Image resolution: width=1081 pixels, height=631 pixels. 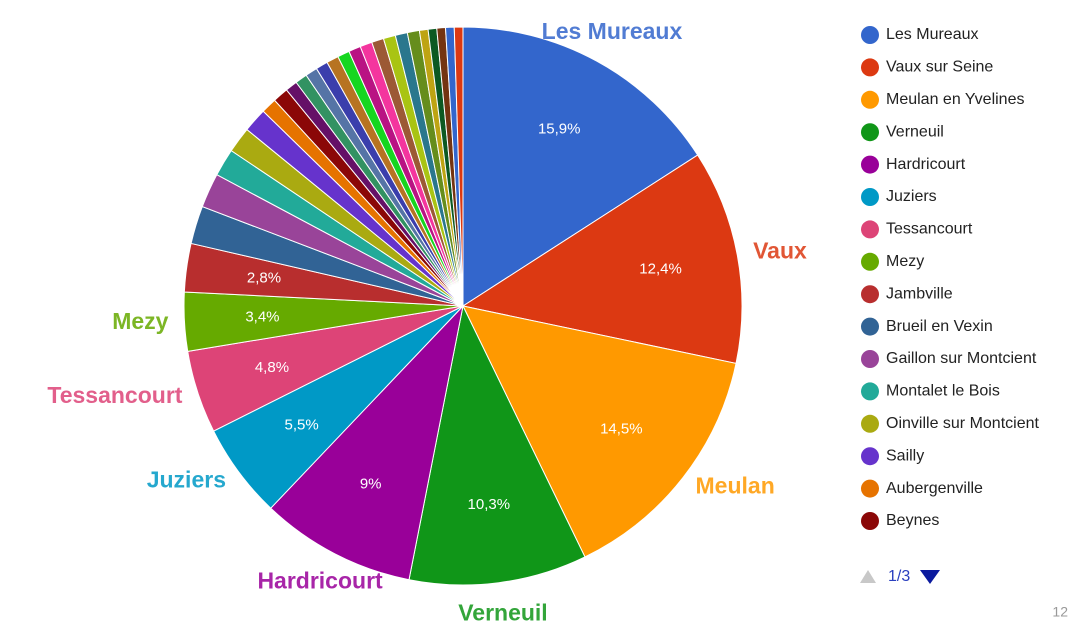 What do you see at coordinates (262, 316) in the screenshot?
I see `value-label: 3,4%` at bounding box center [262, 316].